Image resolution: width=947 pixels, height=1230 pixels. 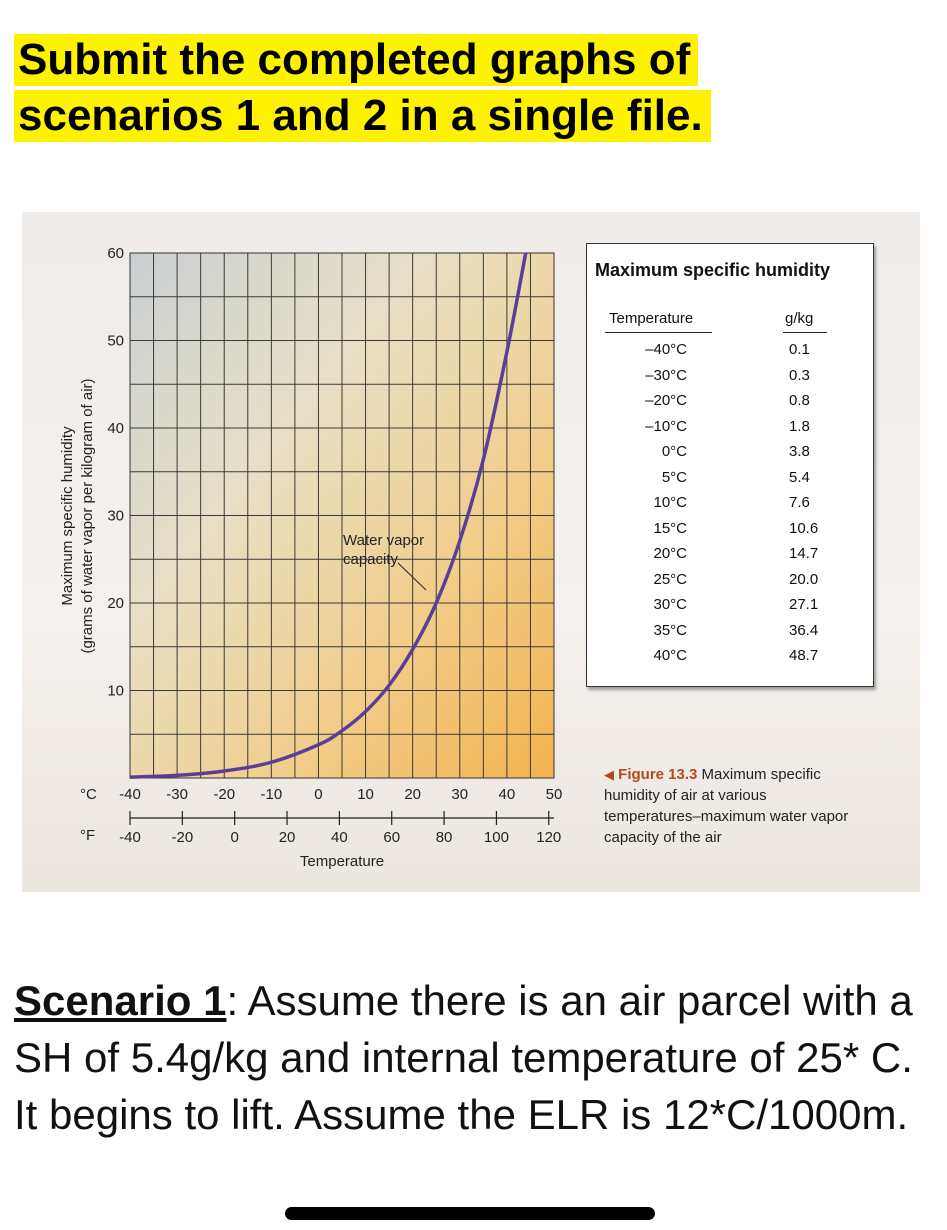 I want to click on table-cell-value: 0.3, so click(x=799, y=375).